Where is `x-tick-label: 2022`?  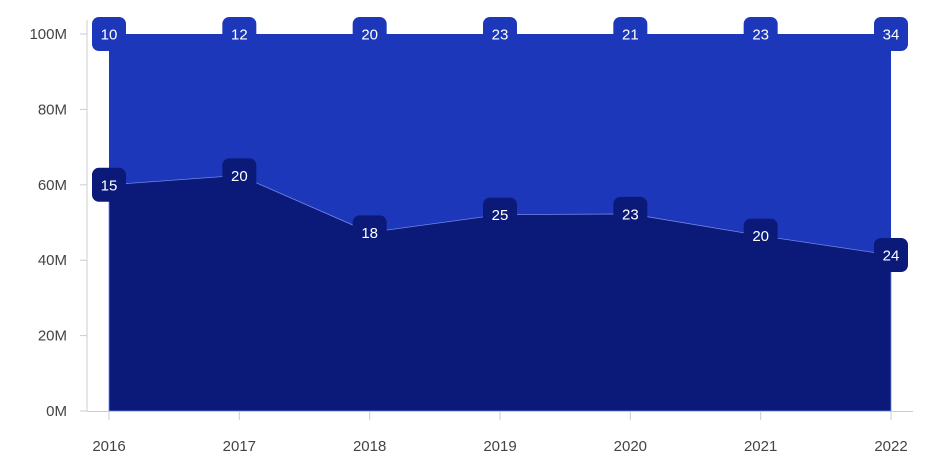
x-tick-label: 2022 is located at coordinates (890, 446).